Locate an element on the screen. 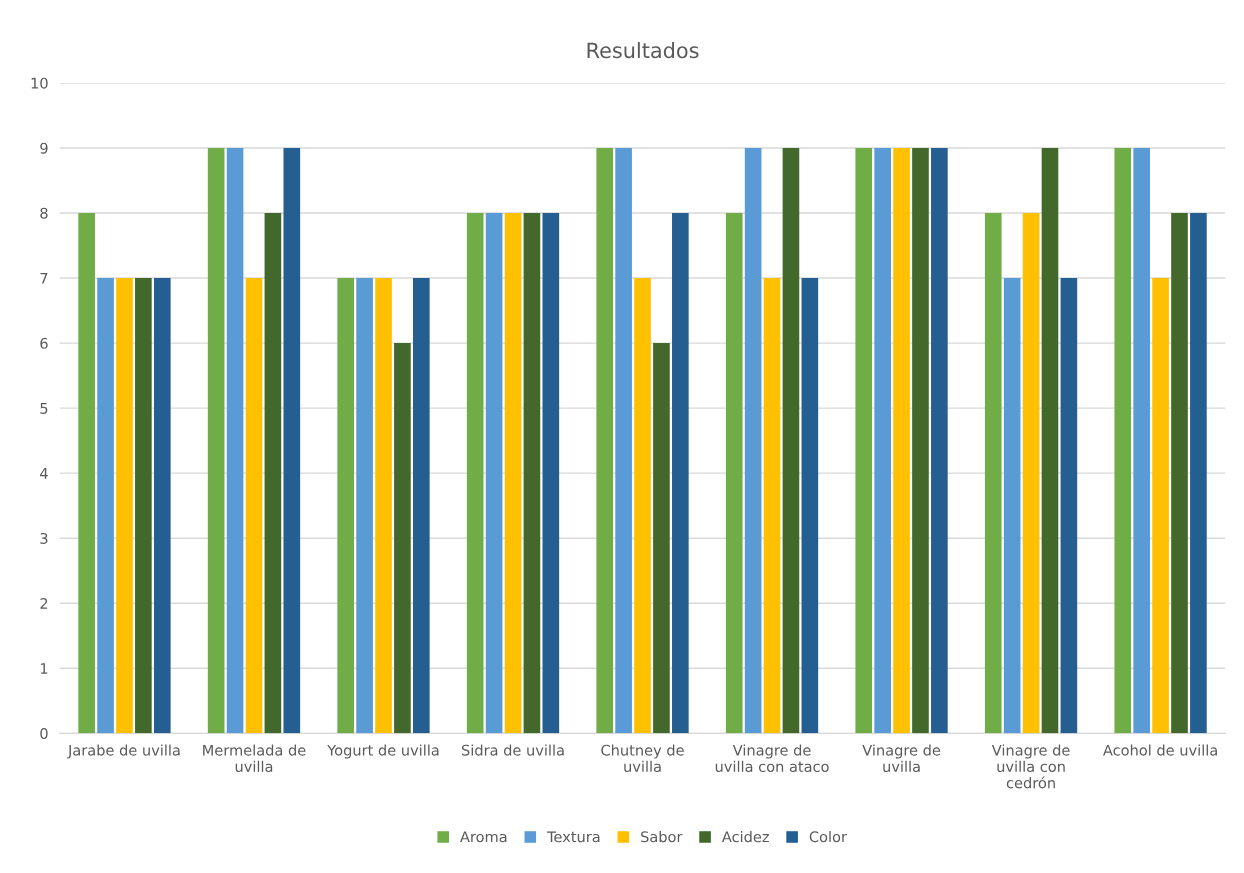 Image resolution: width=1244 pixels, height=873 pixels. y-tick-label: 0 is located at coordinates (44, 734).